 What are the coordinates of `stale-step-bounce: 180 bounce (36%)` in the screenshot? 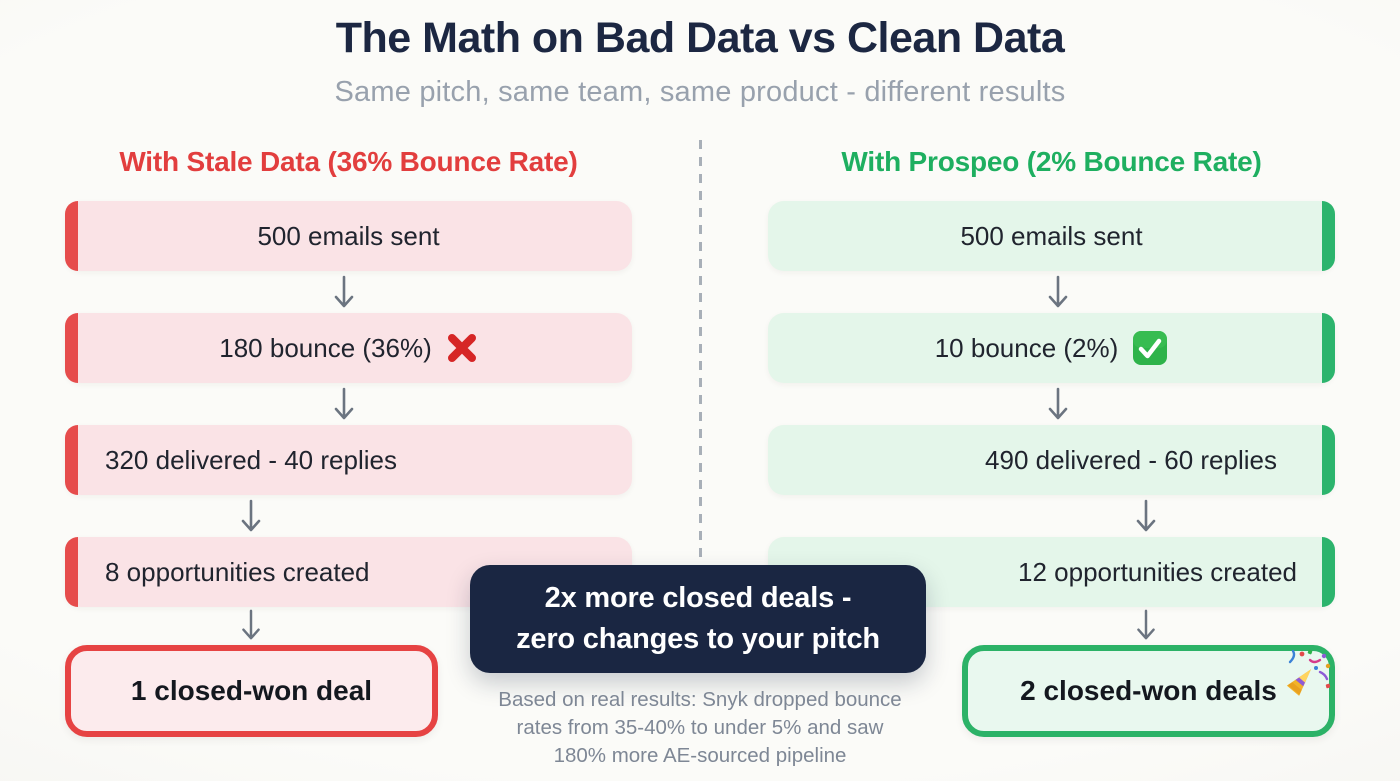 It's located at (348, 348).